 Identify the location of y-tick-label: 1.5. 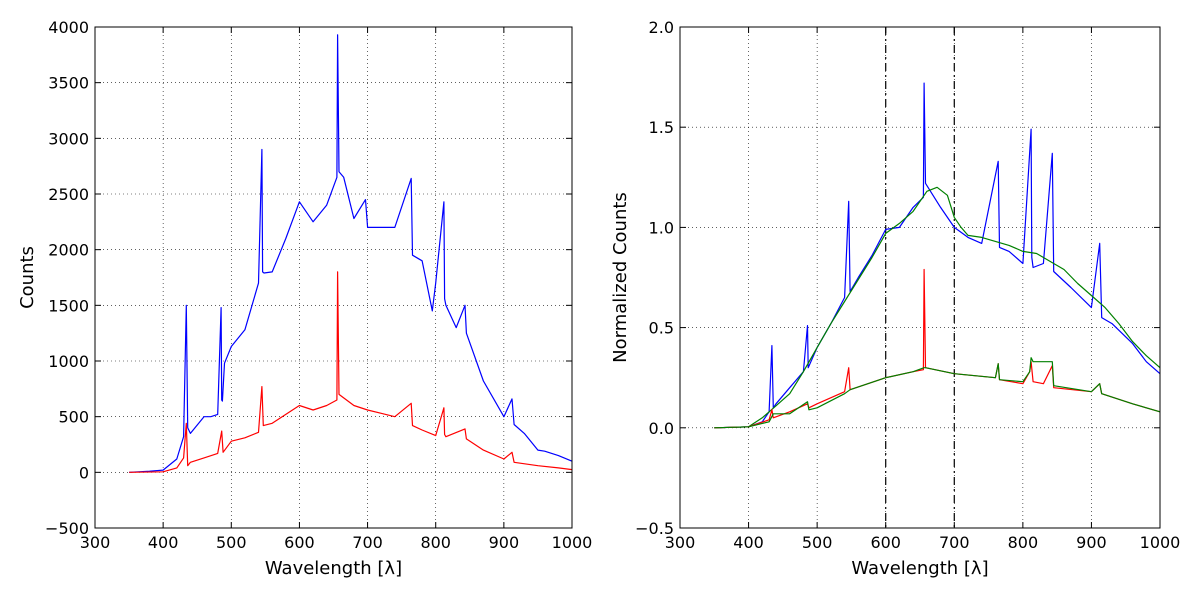
(661, 127).